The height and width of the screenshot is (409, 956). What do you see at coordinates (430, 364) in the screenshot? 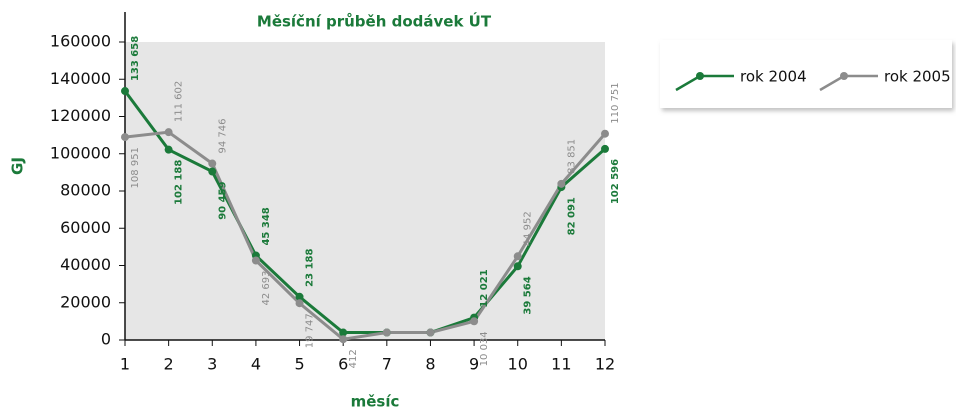
I see `x-tick-label: 8` at bounding box center [430, 364].